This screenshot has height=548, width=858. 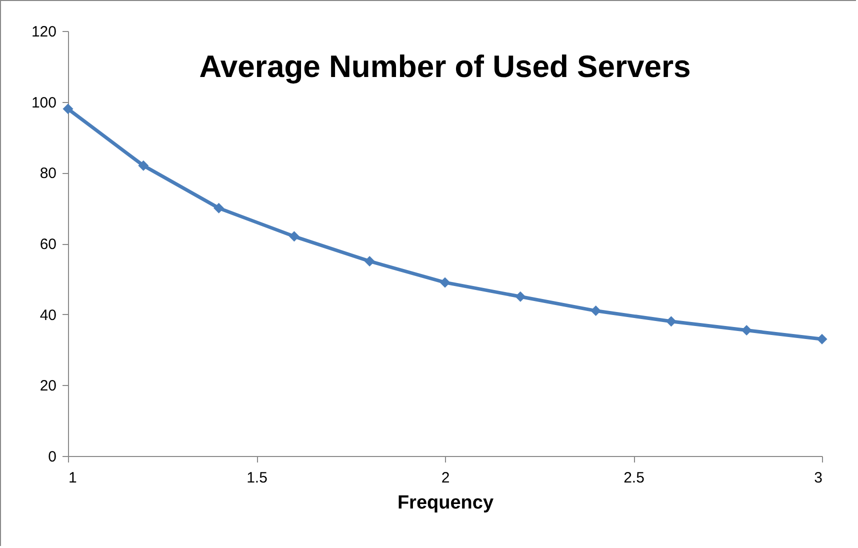 What do you see at coordinates (257, 478) in the screenshot?
I see `x-tick-label: 1.5` at bounding box center [257, 478].